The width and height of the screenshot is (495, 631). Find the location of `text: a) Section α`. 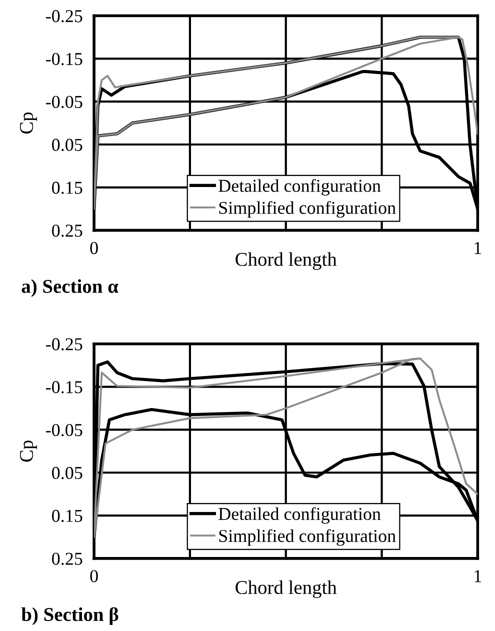

text: a) Section α is located at coordinates (70, 288).